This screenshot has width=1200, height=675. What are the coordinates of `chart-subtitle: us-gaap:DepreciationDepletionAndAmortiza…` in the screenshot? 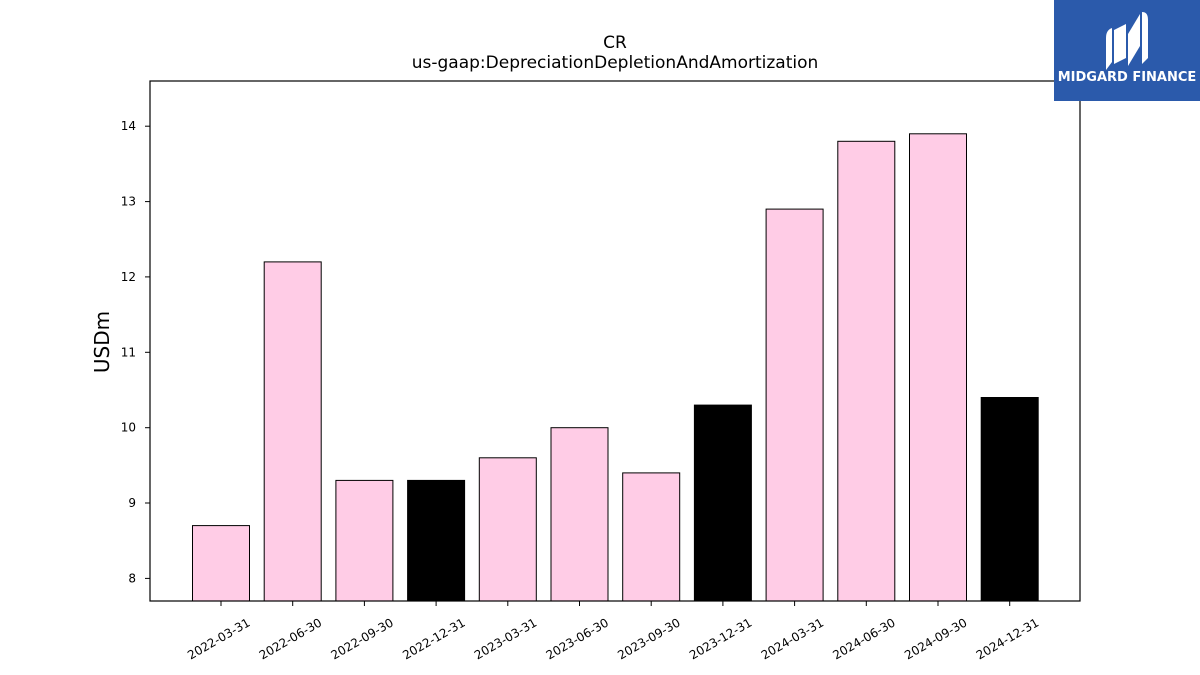 It's located at (615, 63).